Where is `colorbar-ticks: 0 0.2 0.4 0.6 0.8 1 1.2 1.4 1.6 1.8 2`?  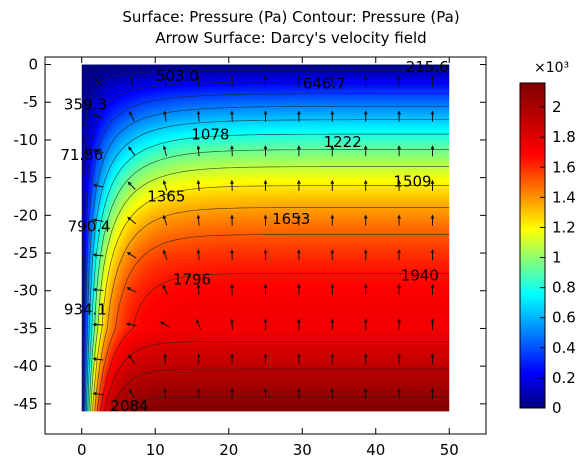
colorbar-ticks: 0 0.2 0.4 0.6 0.8 1 1.2 1.4 1.6 1.8 2 is located at coordinates (558, 257).